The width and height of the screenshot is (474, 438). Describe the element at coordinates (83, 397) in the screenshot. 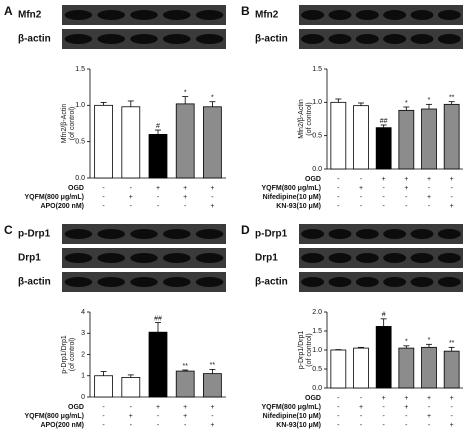

I see `y-tick-label: 0` at that location.